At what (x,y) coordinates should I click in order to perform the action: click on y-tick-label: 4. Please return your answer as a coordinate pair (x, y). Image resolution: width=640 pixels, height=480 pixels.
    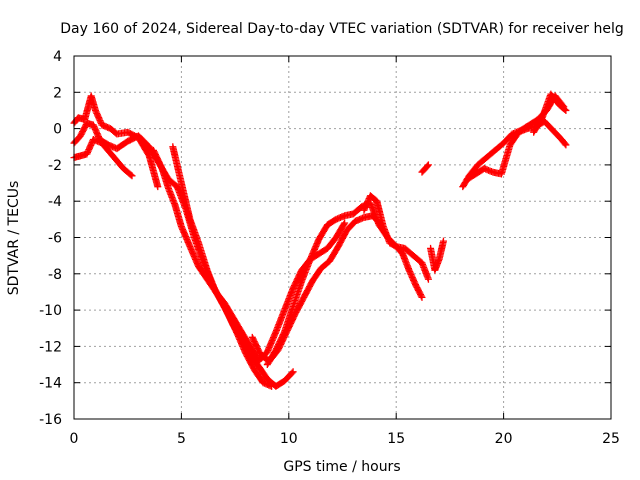
    Looking at the image, I should click on (57, 57).